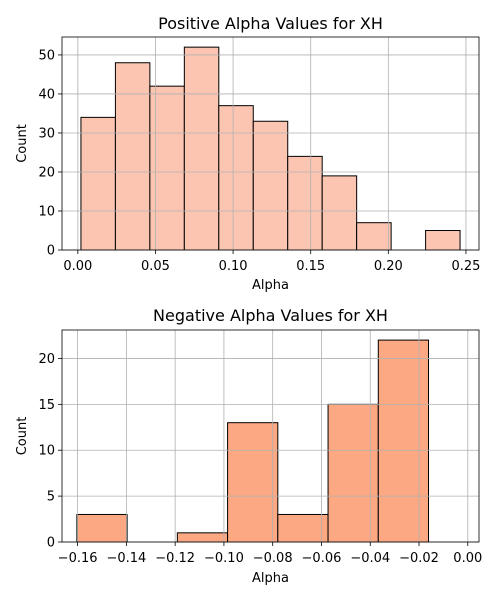 The image size is (500, 604). I want to click on x-tick-label: 0.10, so click(233, 266).